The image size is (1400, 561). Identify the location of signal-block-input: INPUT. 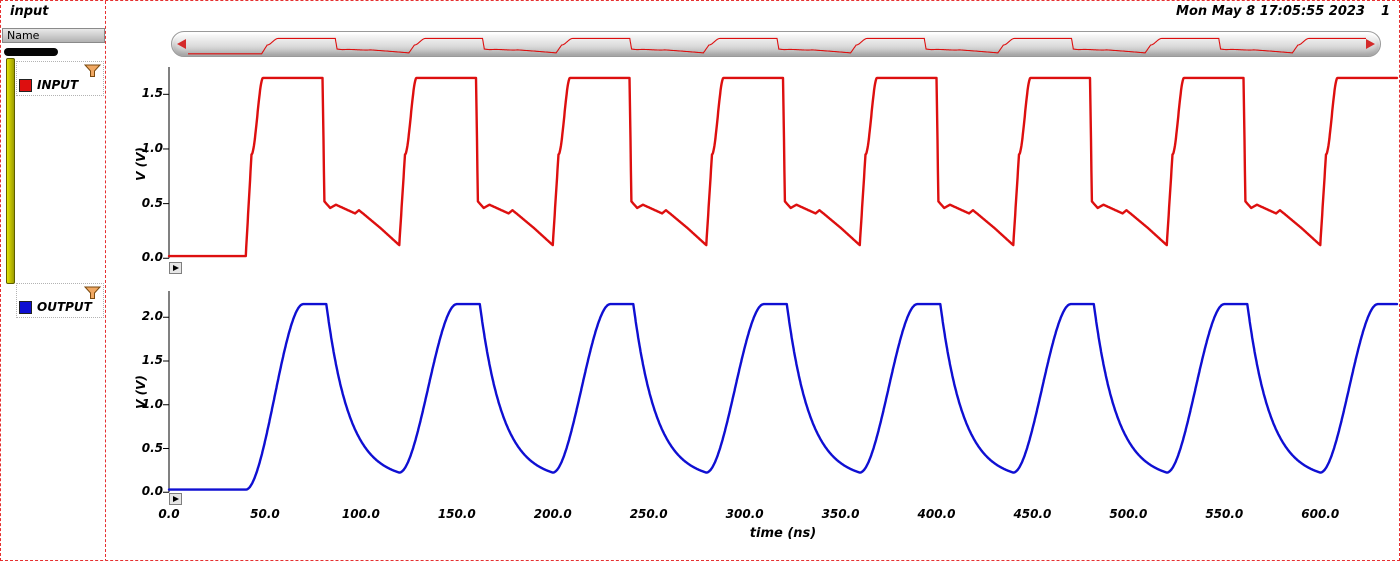
(60, 78).